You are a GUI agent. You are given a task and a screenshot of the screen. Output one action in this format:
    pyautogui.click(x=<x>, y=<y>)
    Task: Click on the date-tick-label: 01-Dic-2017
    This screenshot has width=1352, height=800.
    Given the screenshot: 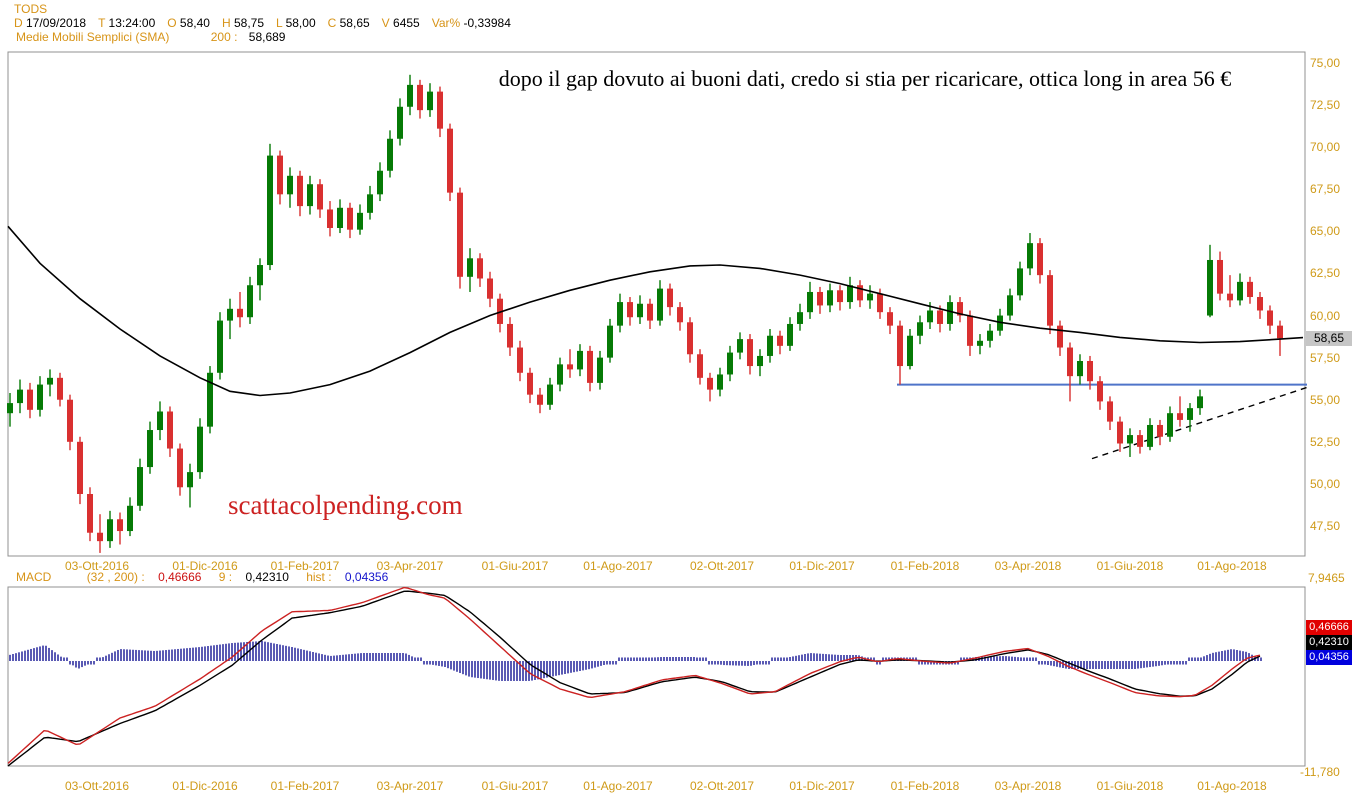 What is the action you would take?
    pyautogui.click(x=822, y=566)
    